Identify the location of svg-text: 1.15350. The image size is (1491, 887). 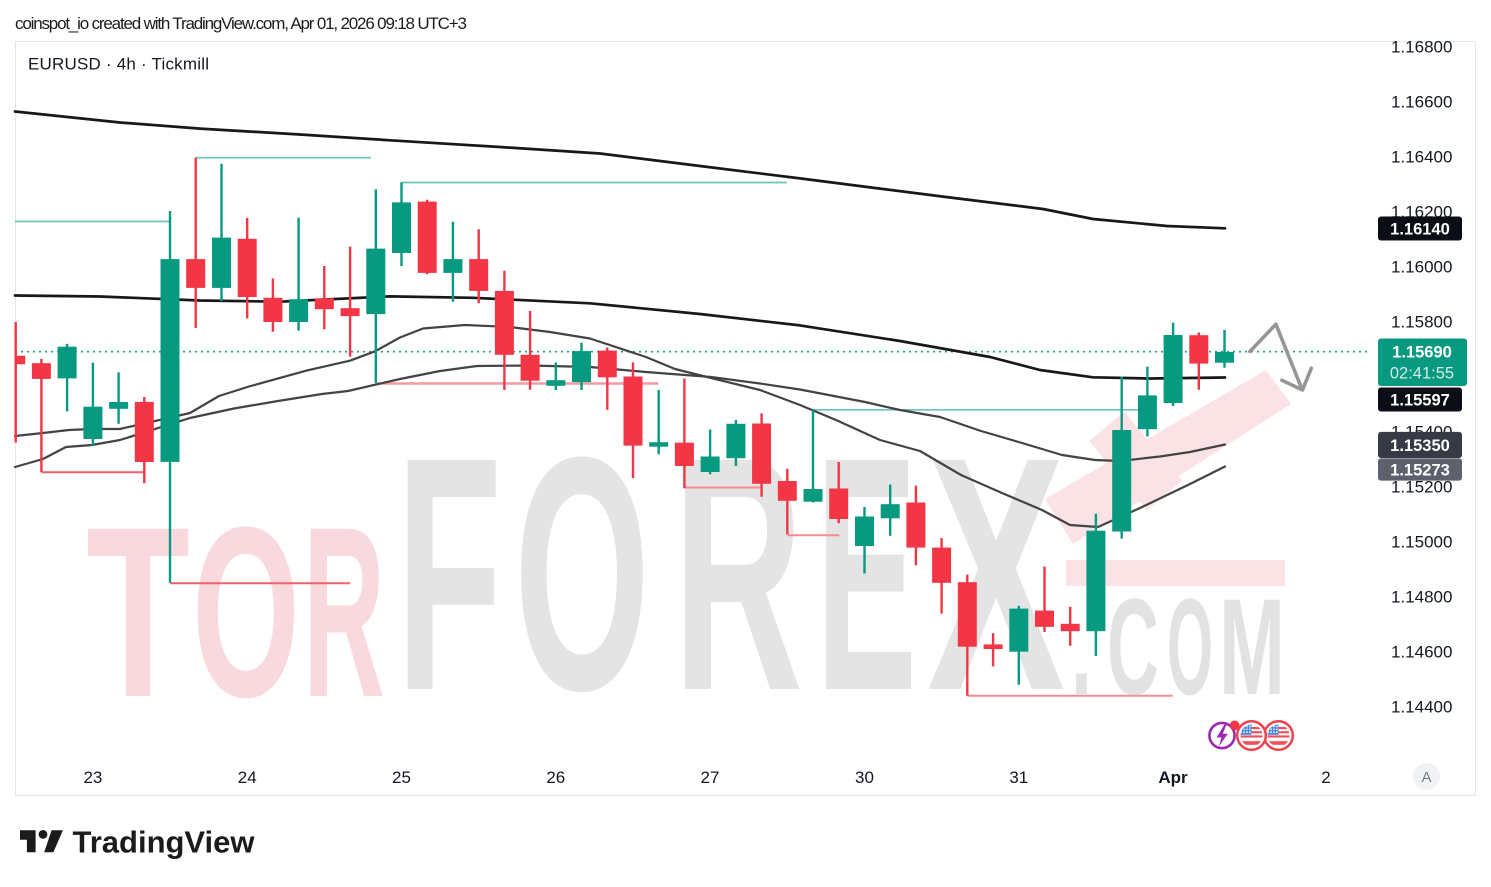
(1420, 446).